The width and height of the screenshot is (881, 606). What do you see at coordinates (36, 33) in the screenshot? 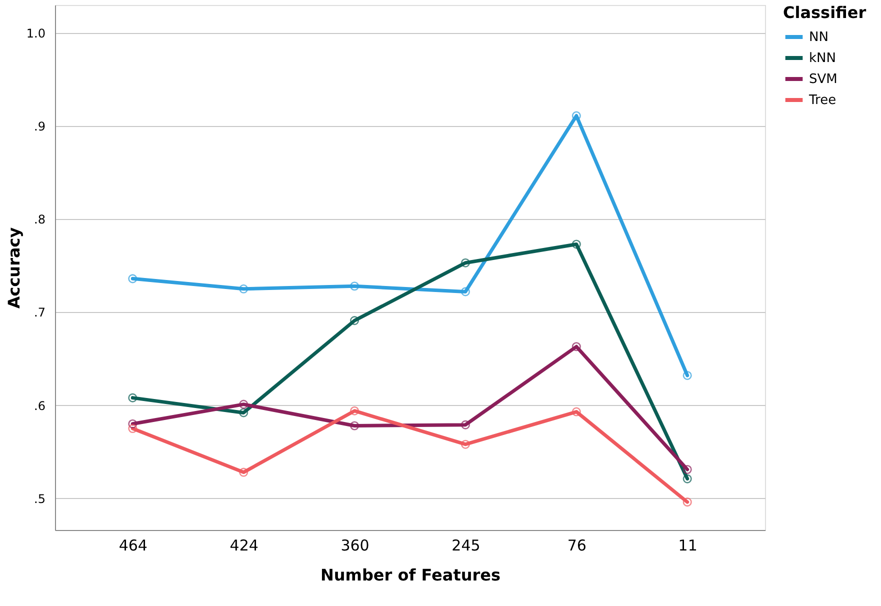
I see `y-tick-label: 1.0` at bounding box center [36, 33].